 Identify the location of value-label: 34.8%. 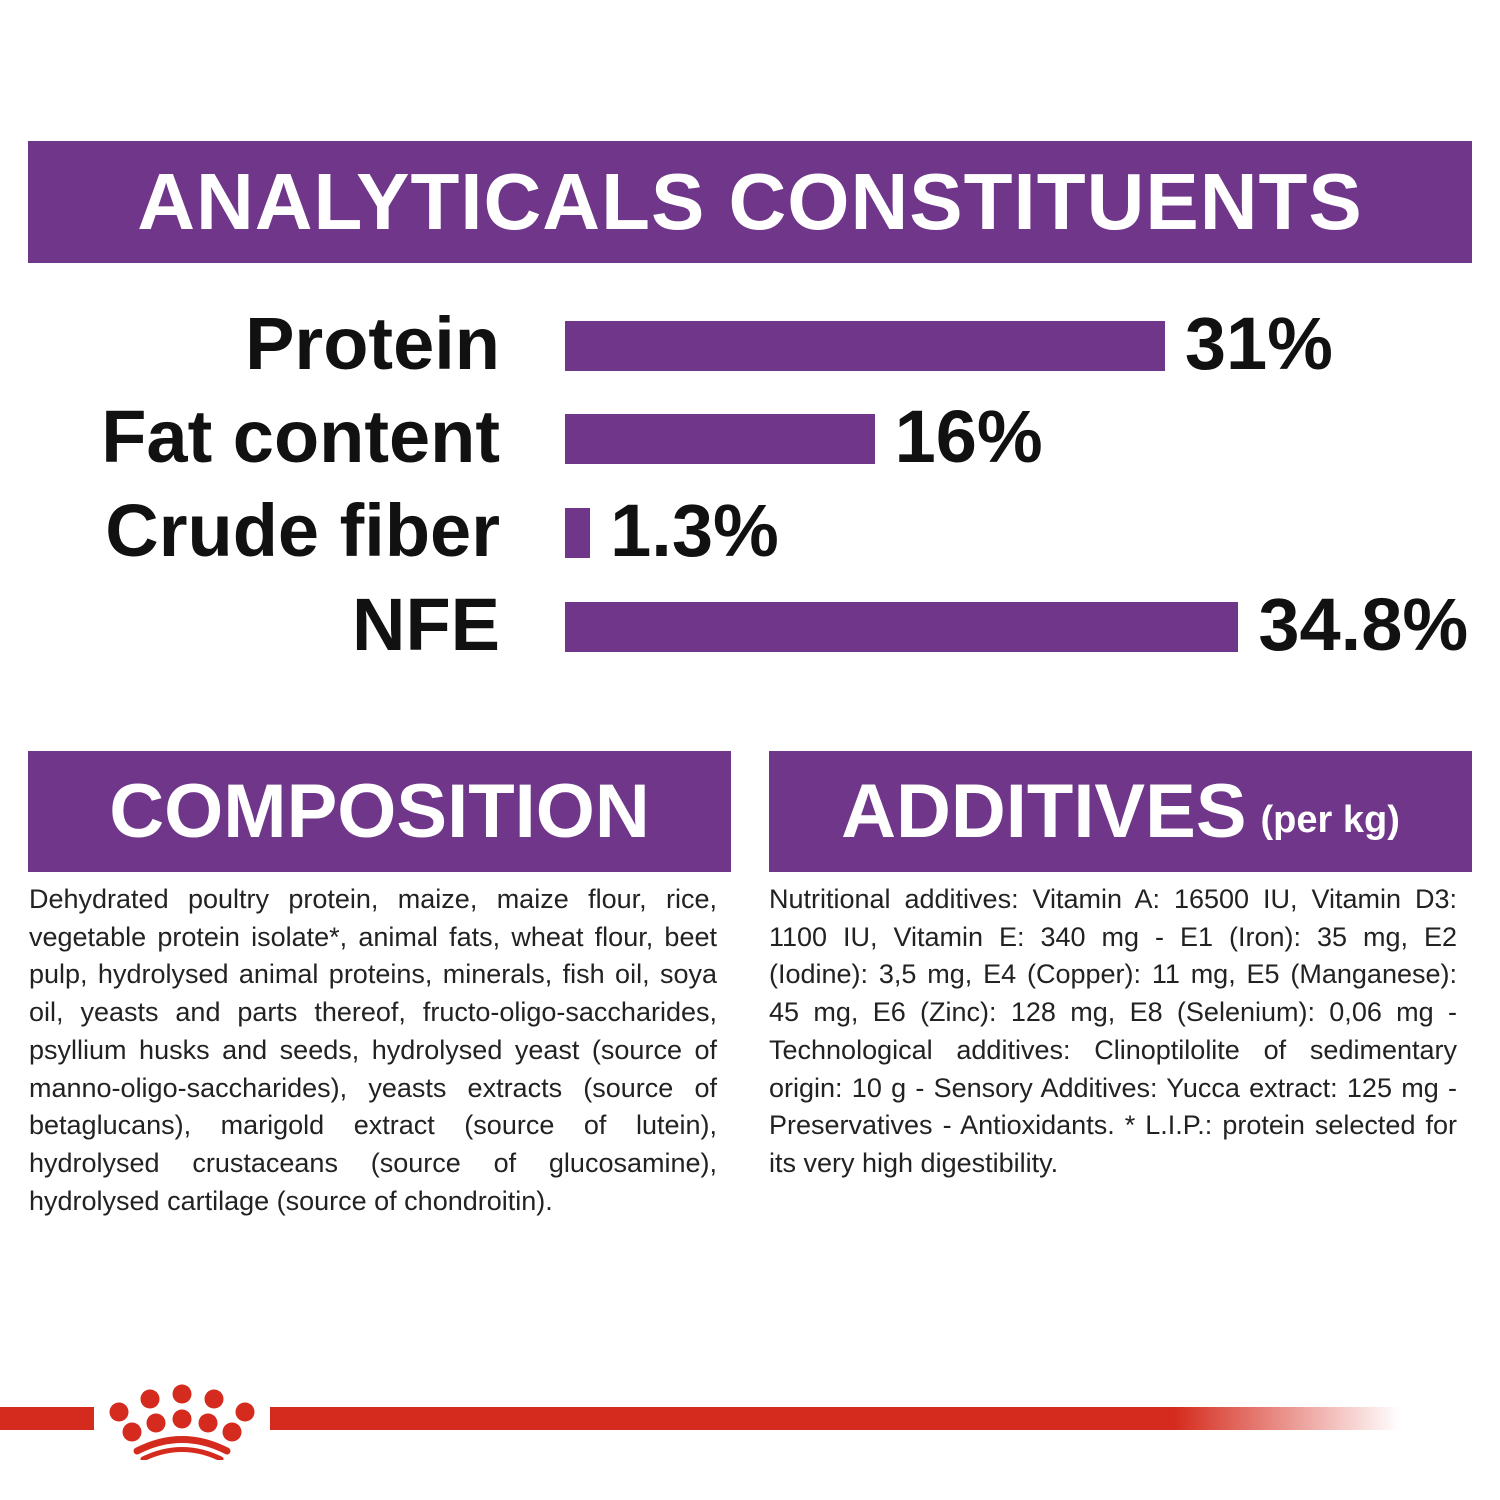
(1363, 624).